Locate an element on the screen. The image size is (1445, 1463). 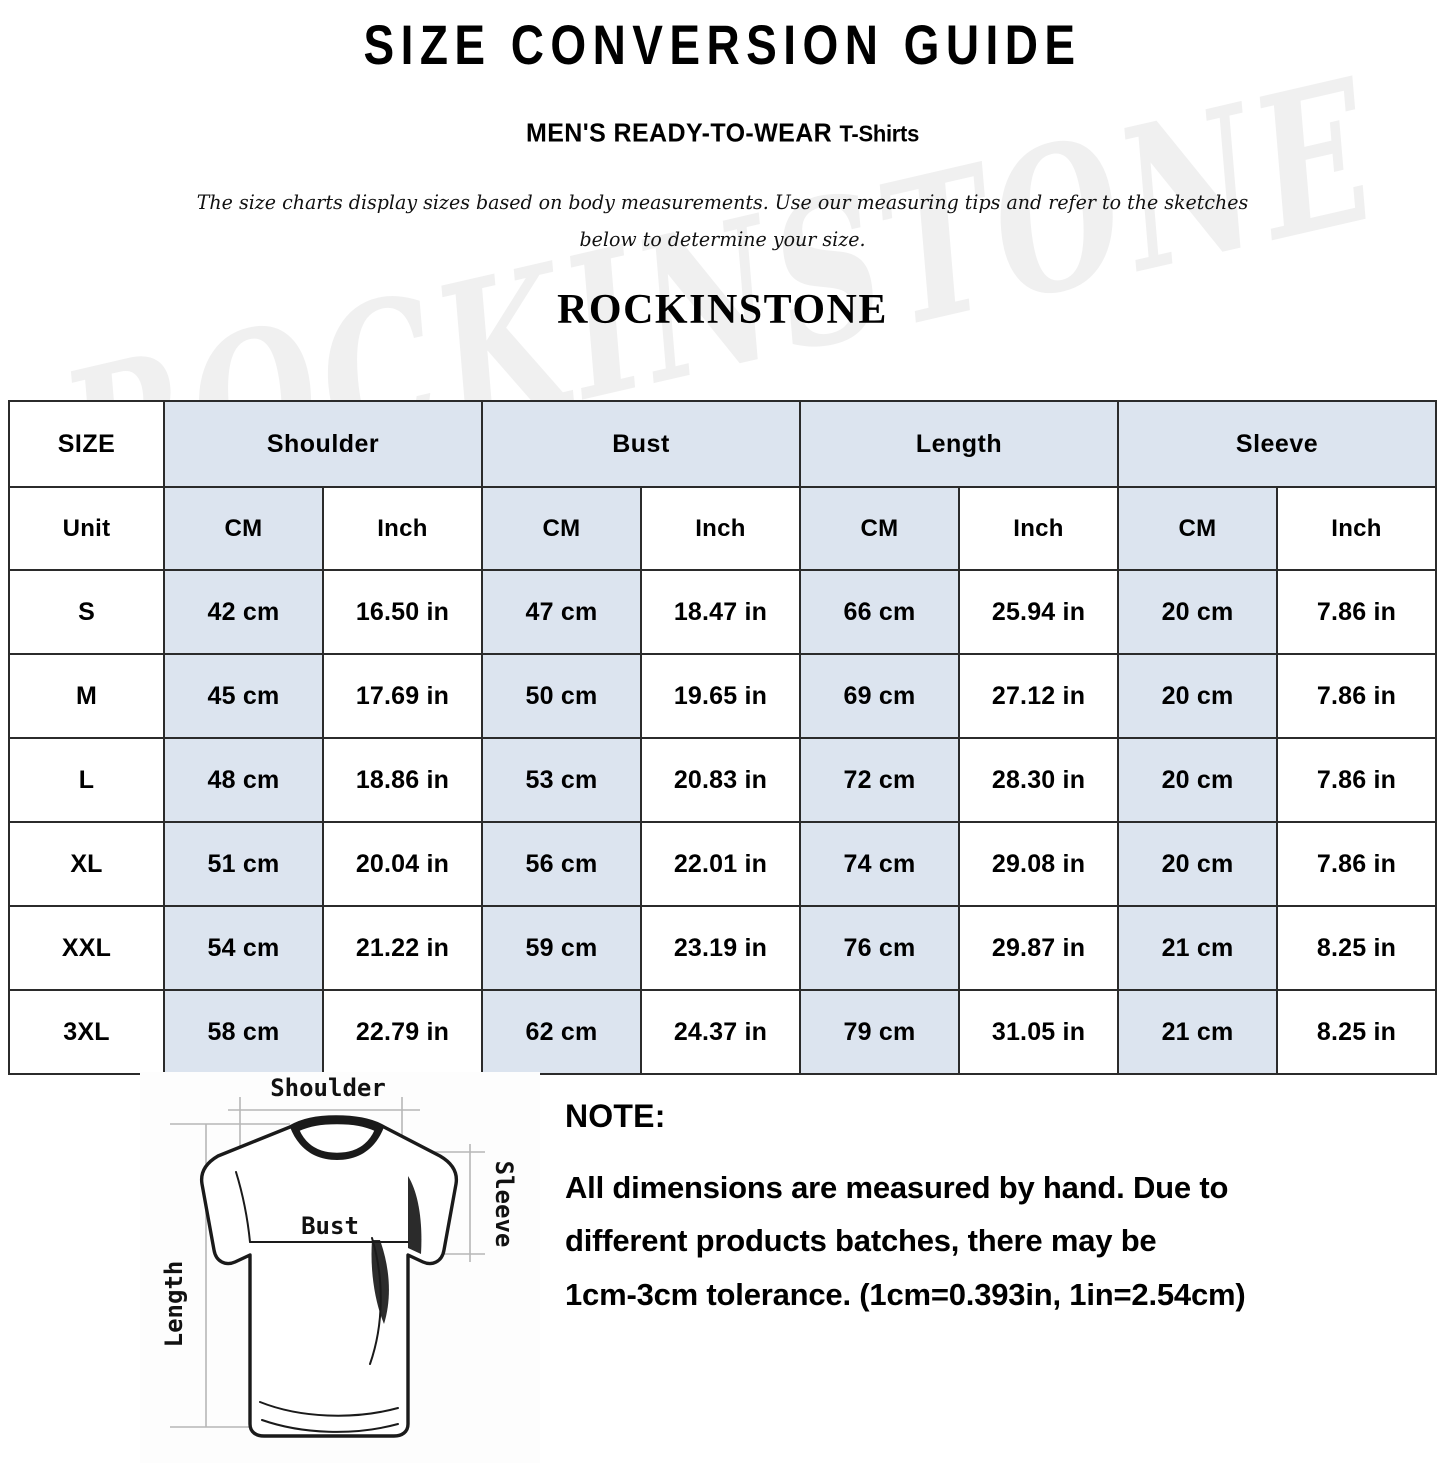
table-cell: 74 cm is located at coordinates (879, 864).